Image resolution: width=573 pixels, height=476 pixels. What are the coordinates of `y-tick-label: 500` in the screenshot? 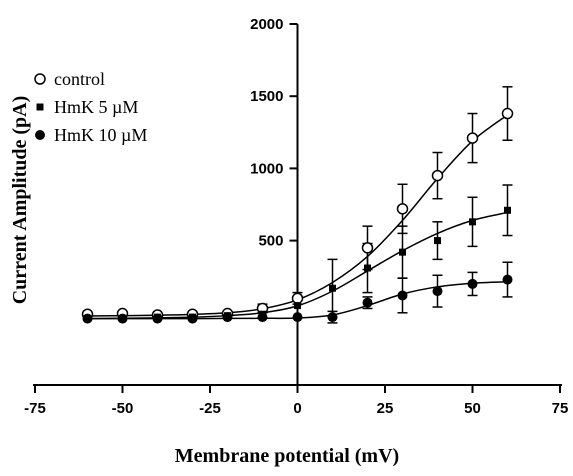 It's located at (270, 241).